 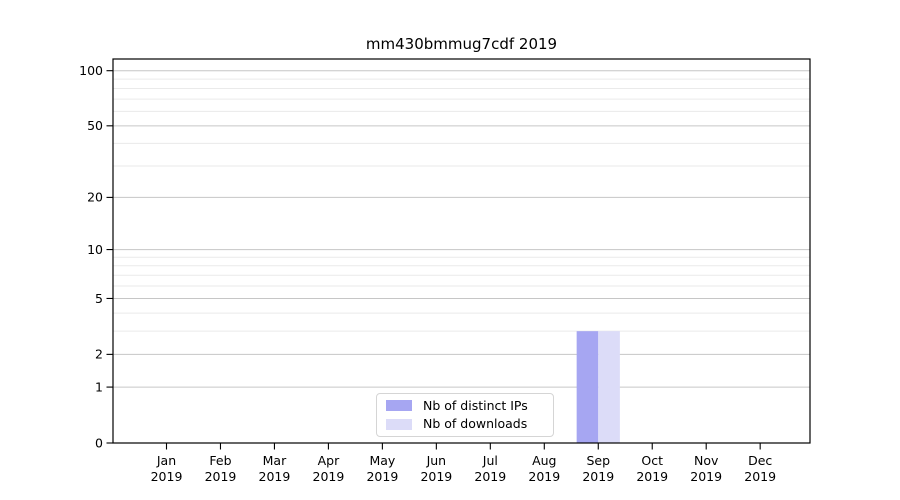 I want to click on y-tick-label: 0, so click(x=99, y=442).